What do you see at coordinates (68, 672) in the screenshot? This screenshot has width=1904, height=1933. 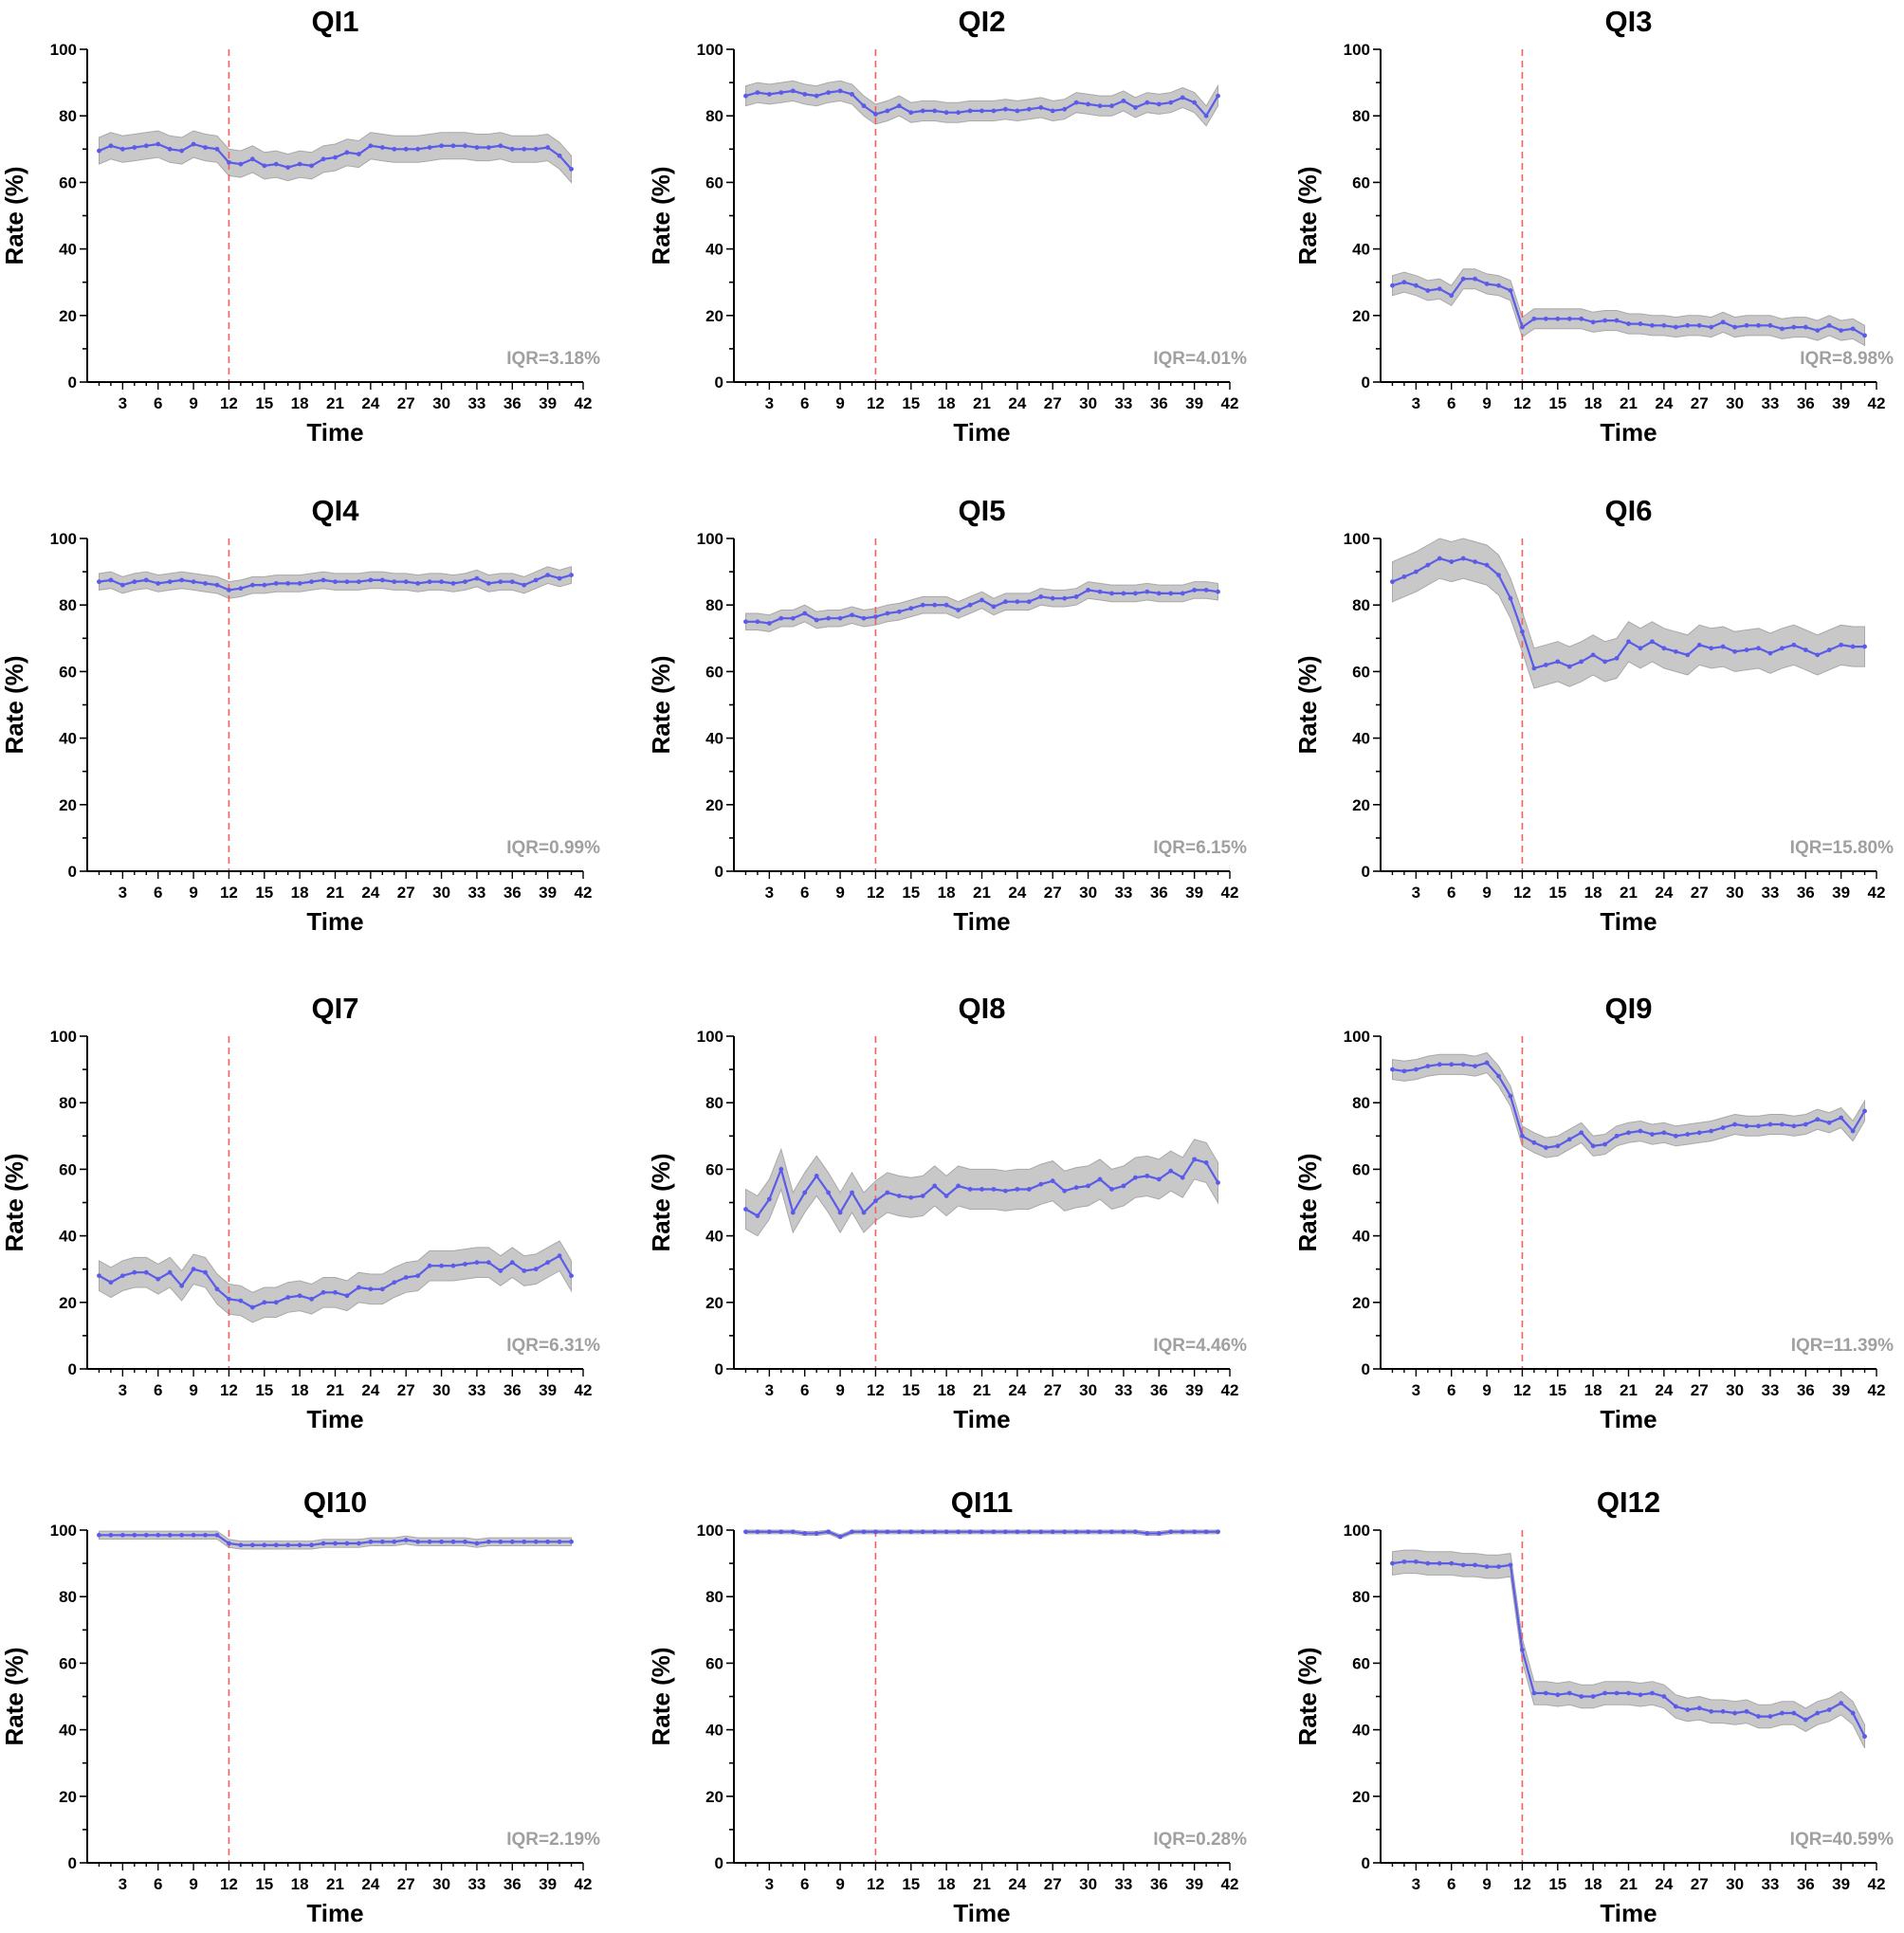 I see `y-tick-label: 60` at bounding box center [68, 672].